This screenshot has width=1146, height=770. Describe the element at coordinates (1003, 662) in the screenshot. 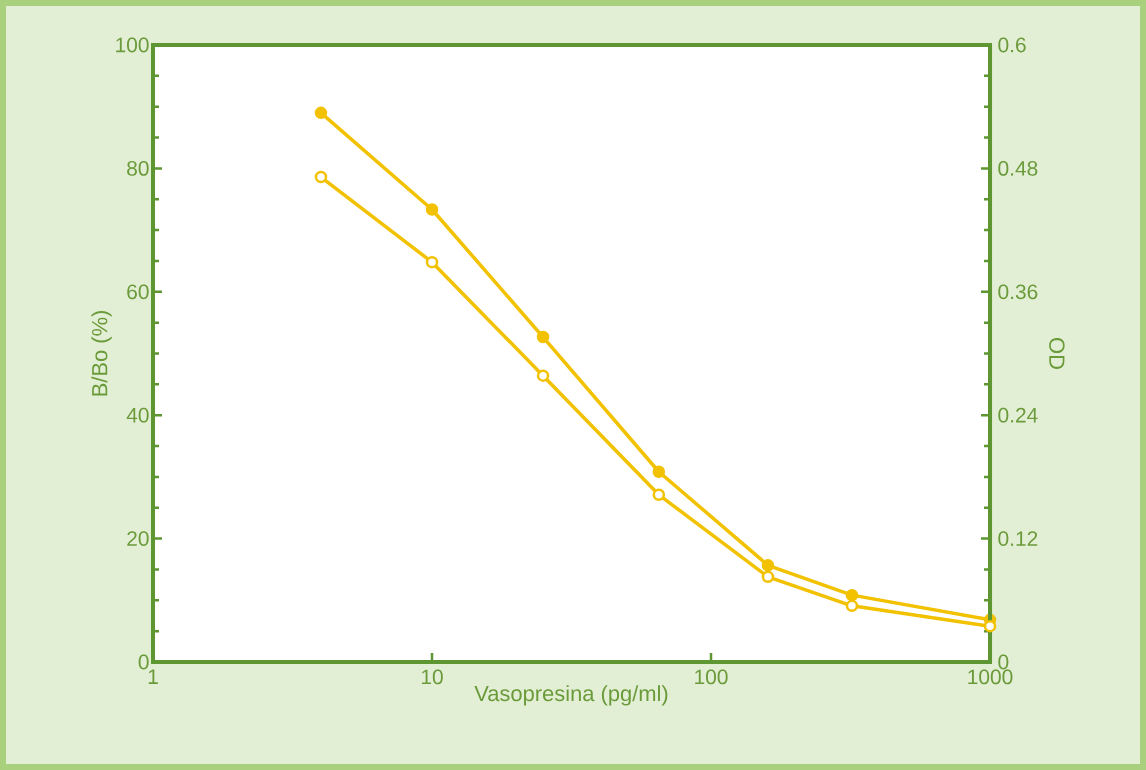

I see `y2-tick-label: 0` at that location.